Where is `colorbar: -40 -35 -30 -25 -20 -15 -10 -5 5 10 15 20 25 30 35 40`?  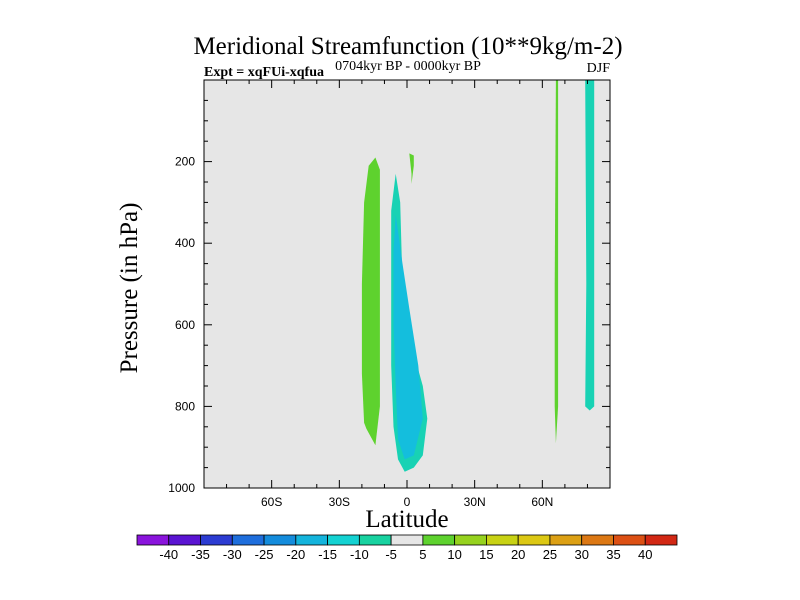 colorbar: -40 -35 -30 -25 -20 -15 -10 -5 5 10 15 20 25 30 35 40 is located at coordinates (407, 548).